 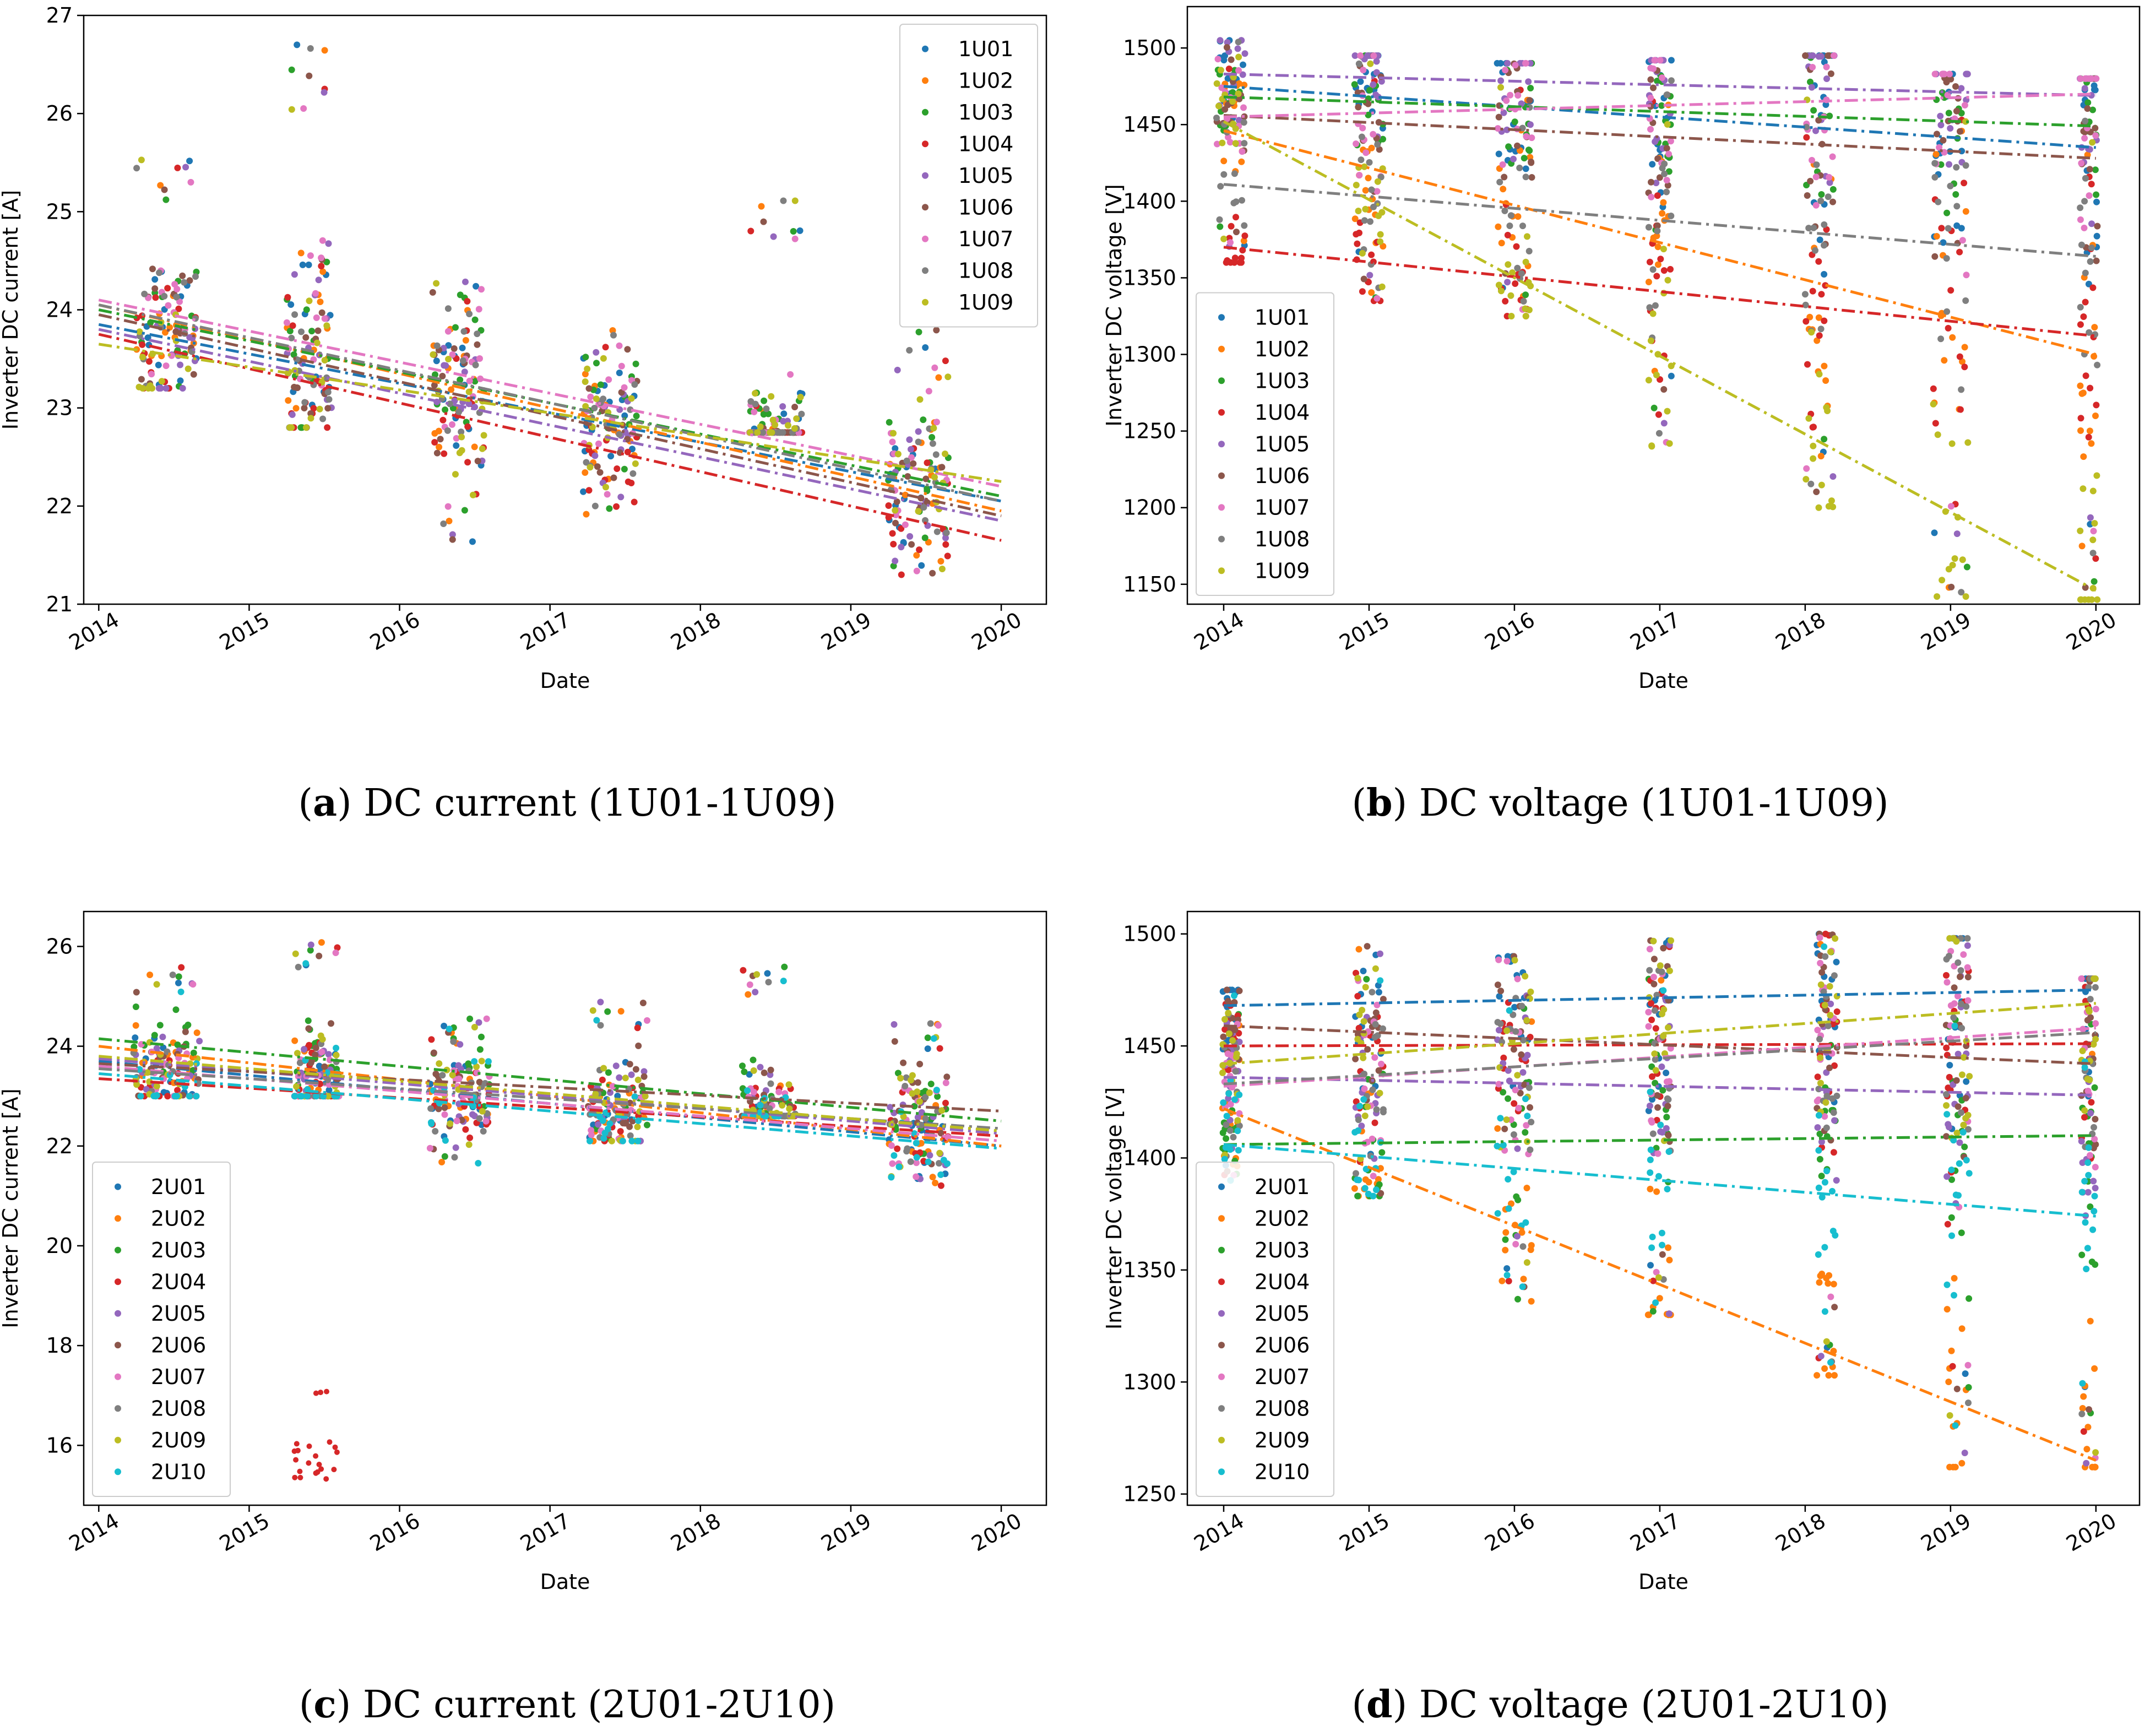 What do you see at coordinates (1660, 356) in the screenshot?
I see `trend-line-1U09` at bounding box center [1660, 356].